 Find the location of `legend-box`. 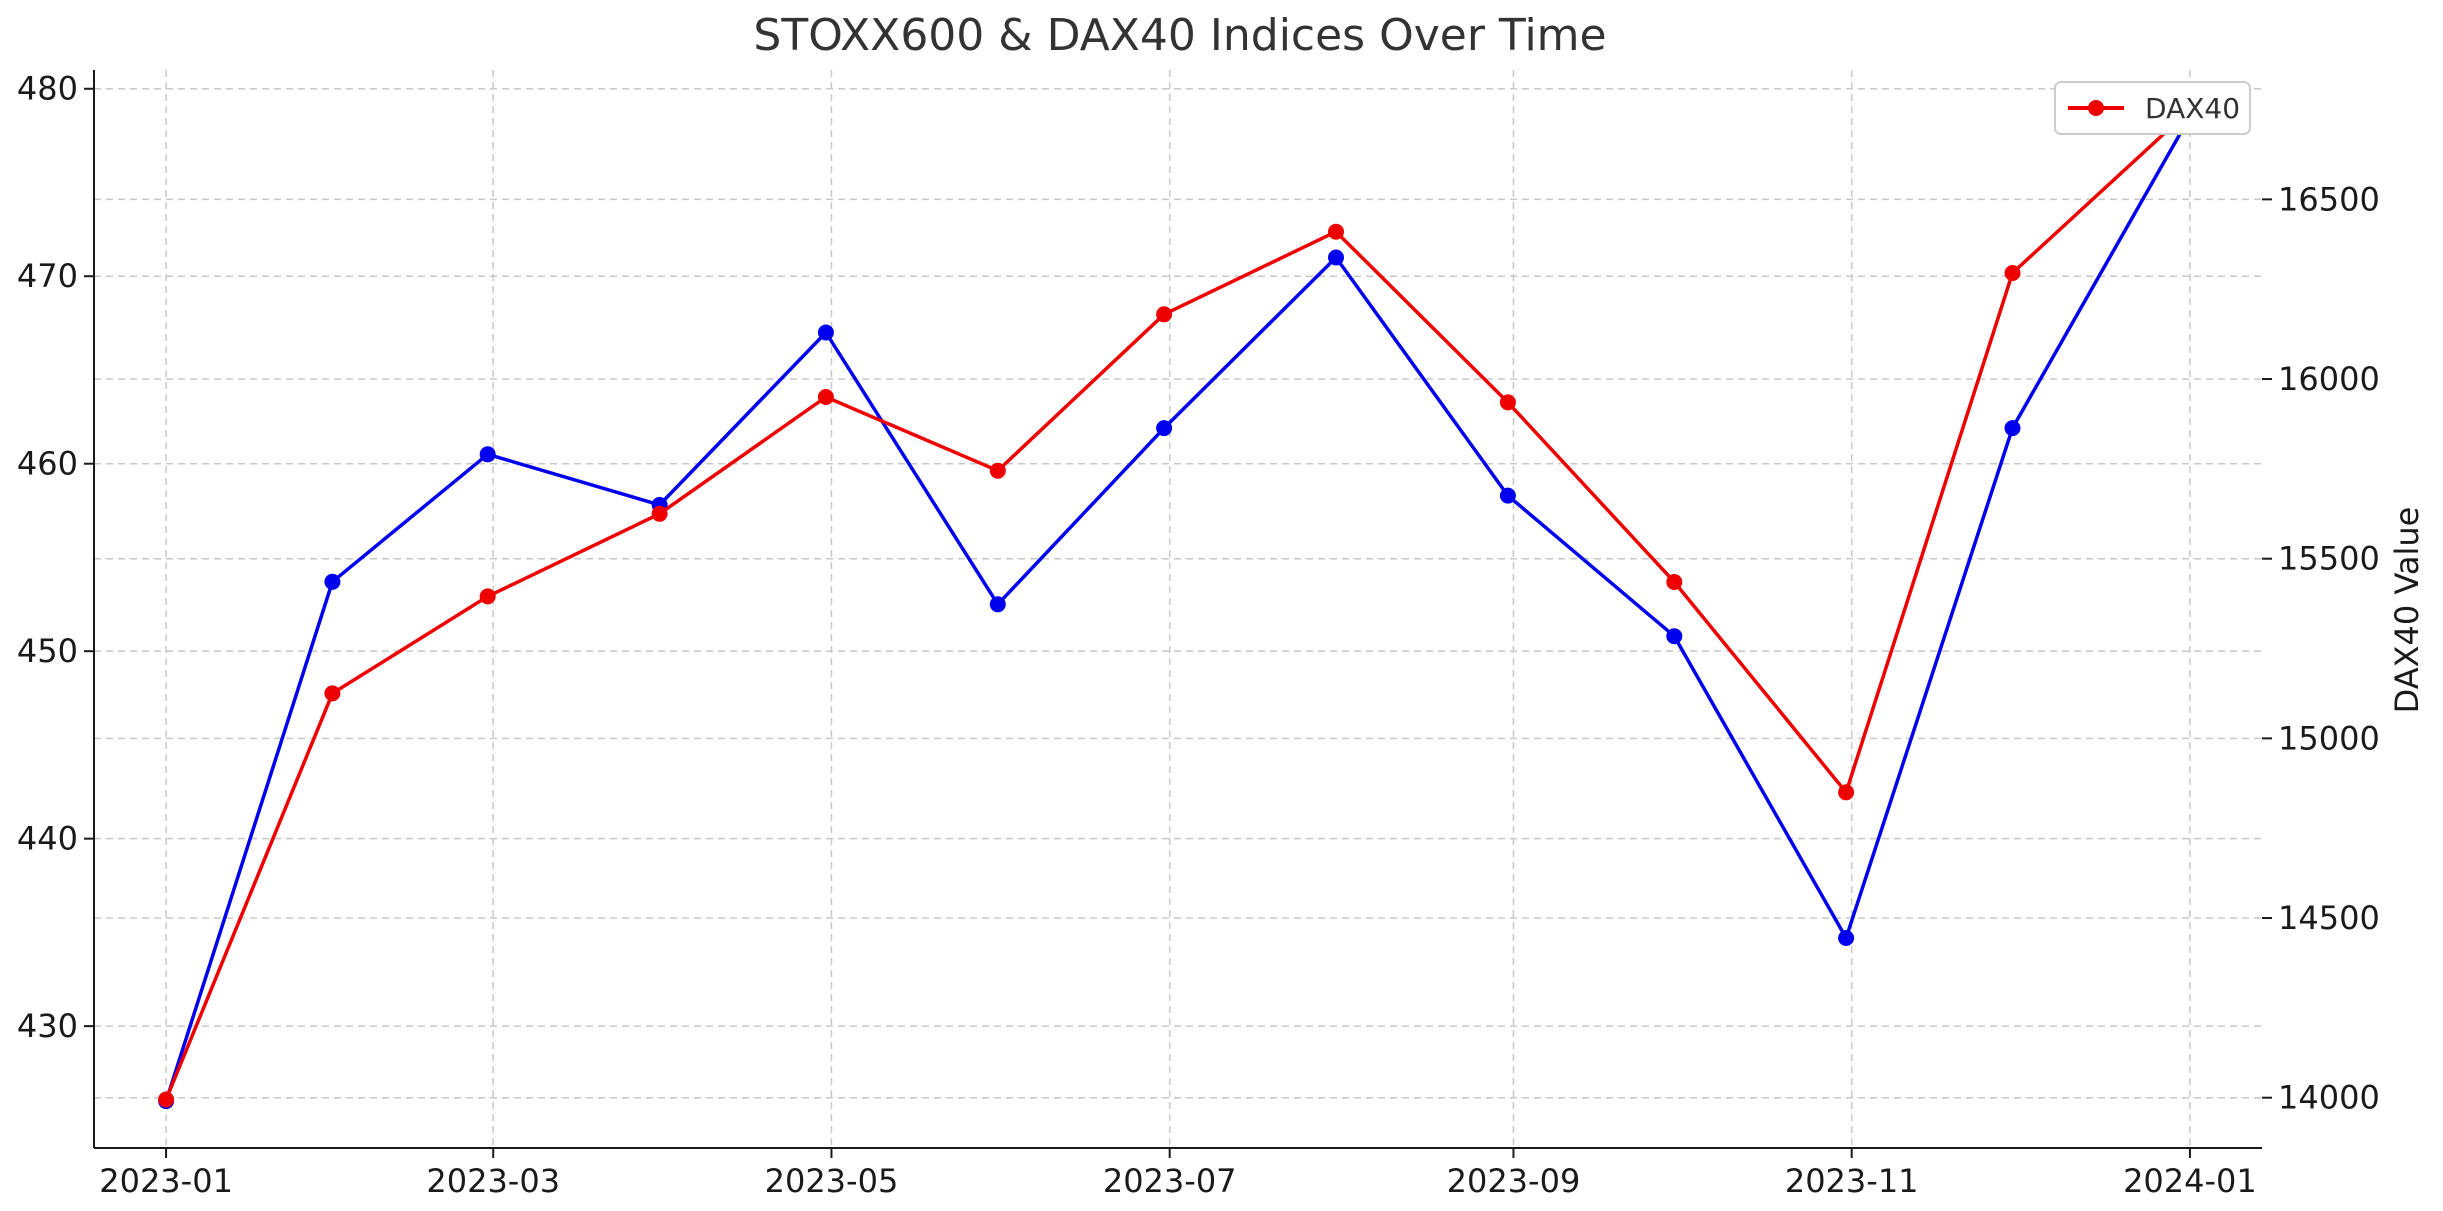

legend-box is located at coordinates (2152, 108).